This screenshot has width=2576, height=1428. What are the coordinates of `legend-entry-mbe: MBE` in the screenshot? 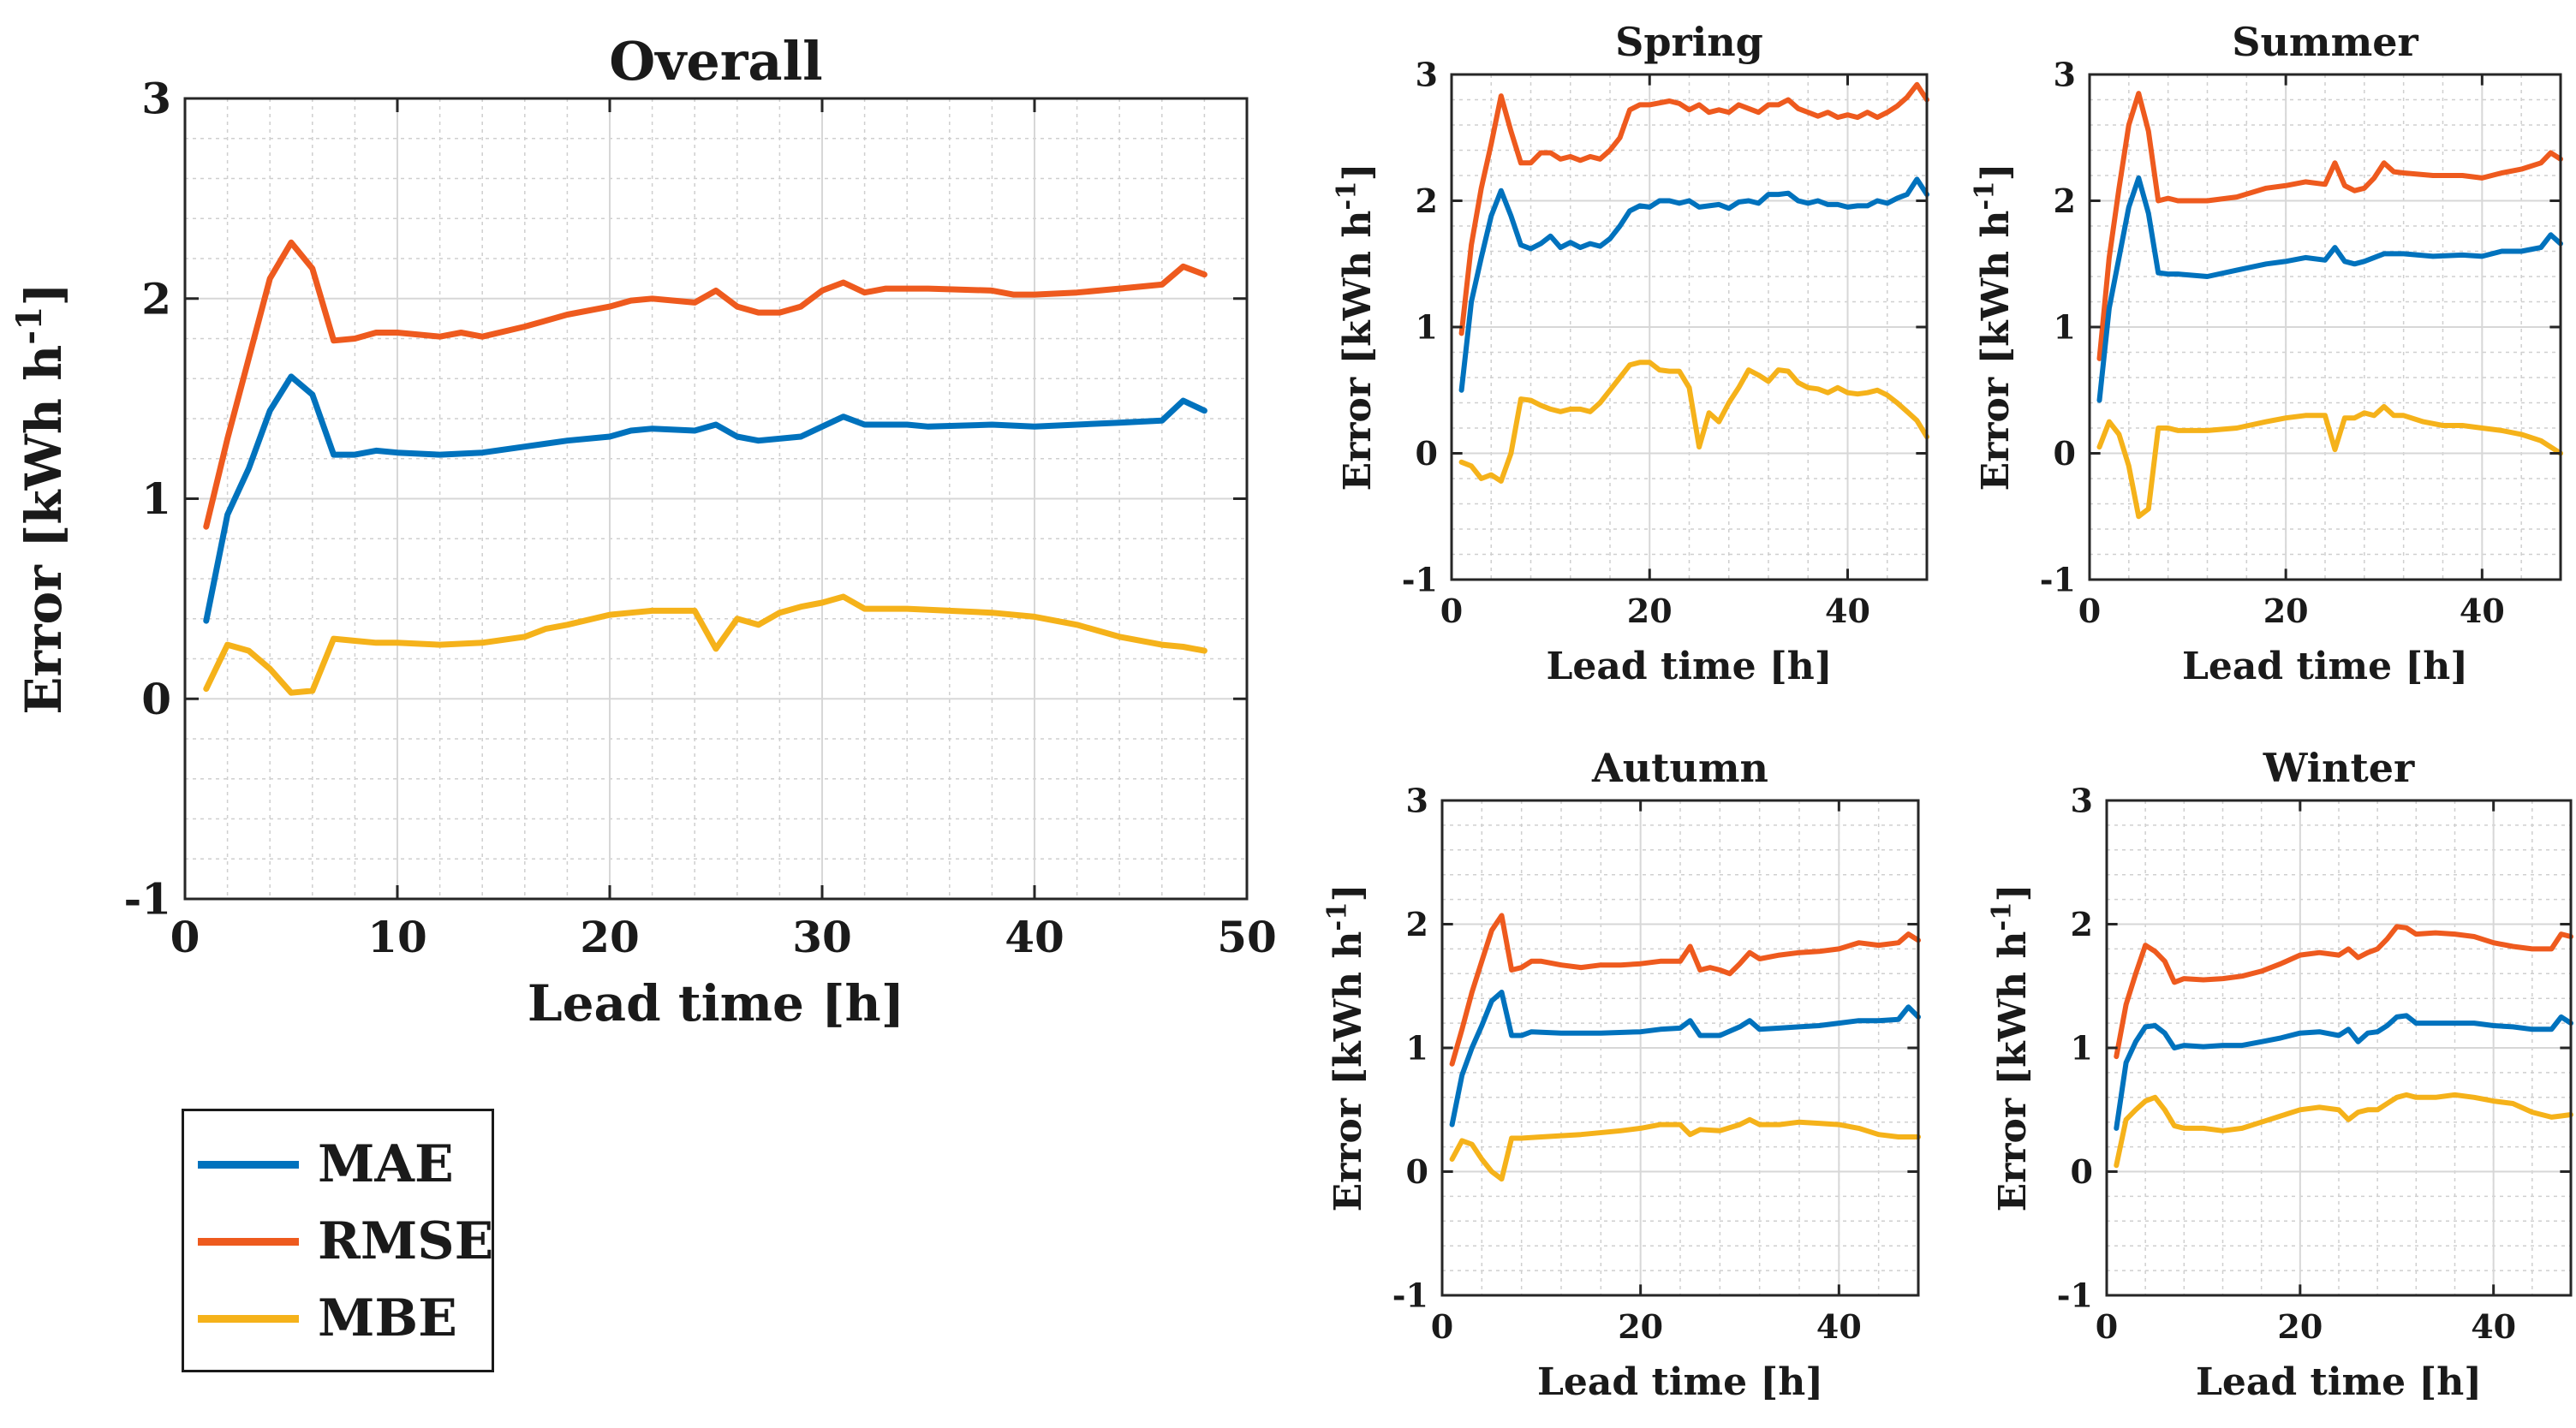 It's located at (327, 1318).